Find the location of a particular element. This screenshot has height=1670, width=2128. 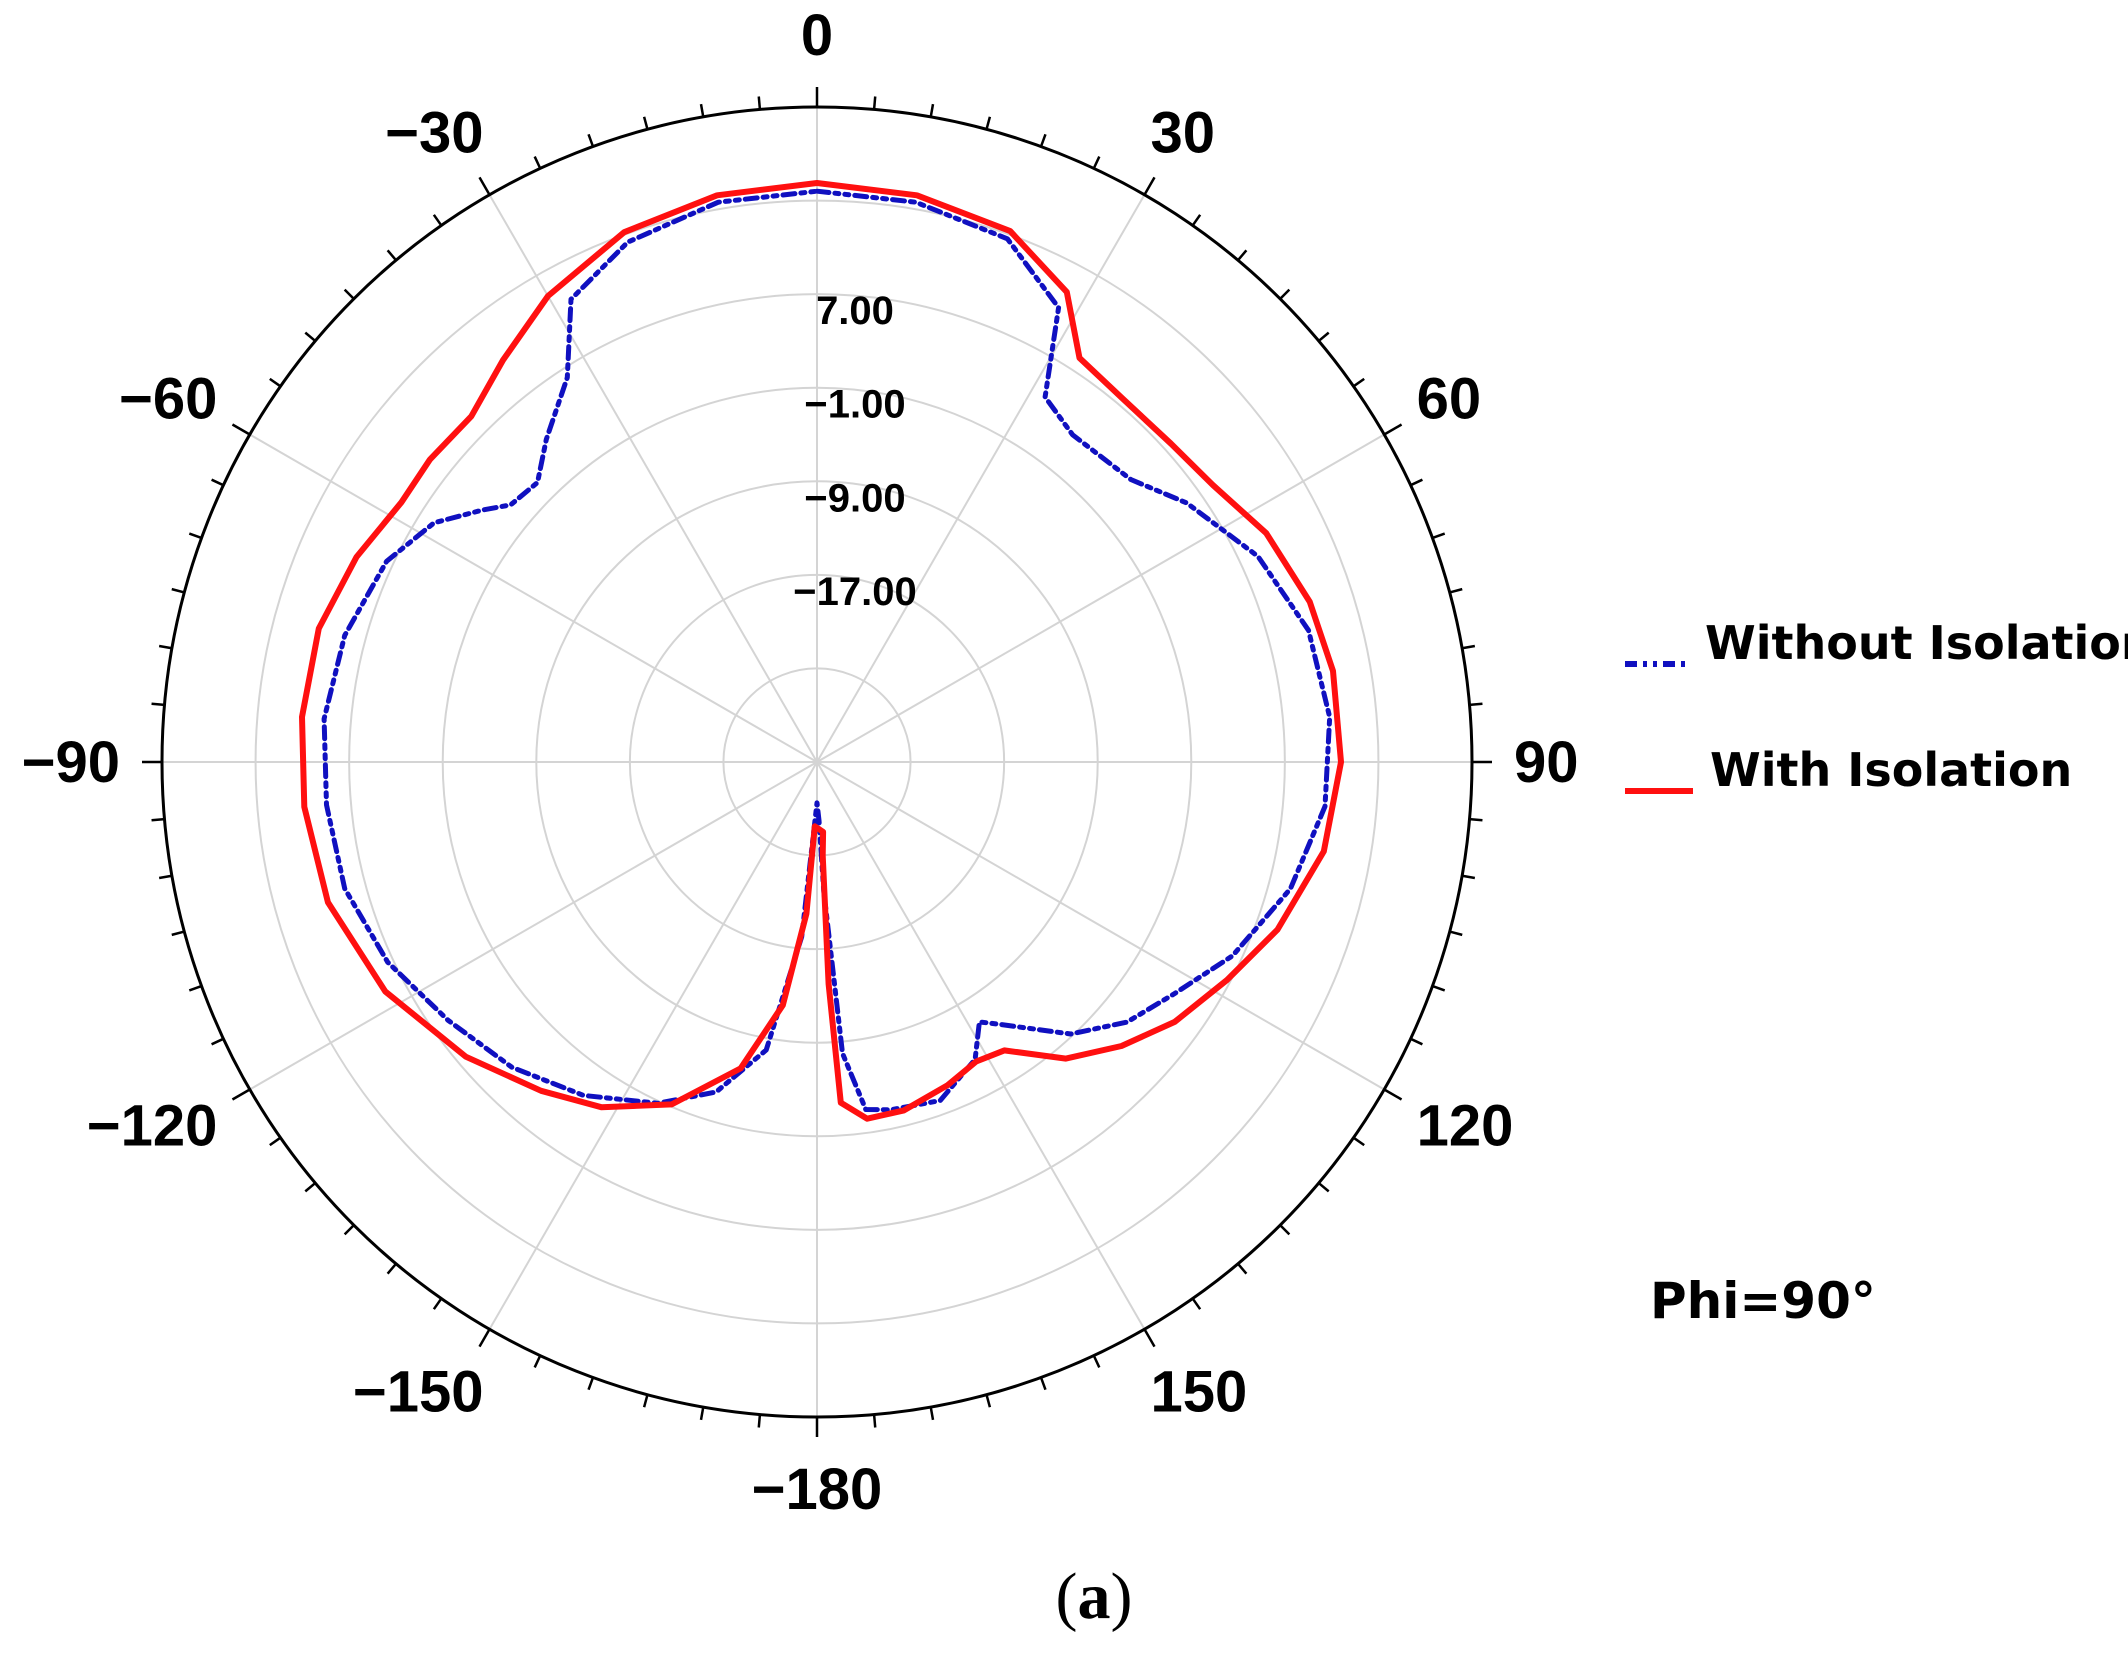

angle-tick-label: 60 is located at coordinates (1449, 399).